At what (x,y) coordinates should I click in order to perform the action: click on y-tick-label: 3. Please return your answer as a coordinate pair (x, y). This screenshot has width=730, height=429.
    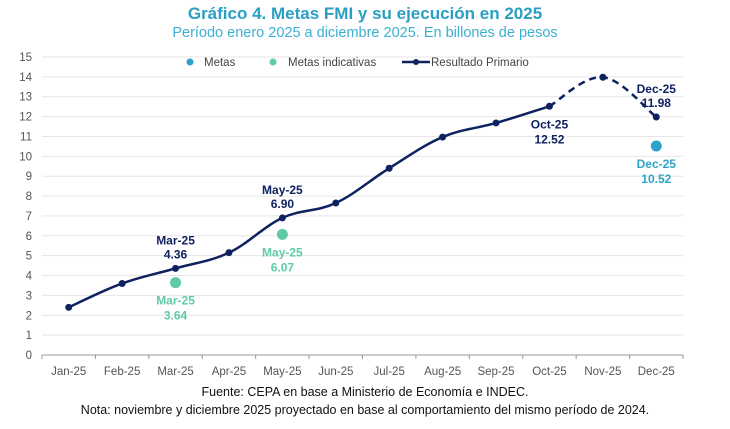
    Looking at the image, I should click on (29, 296).